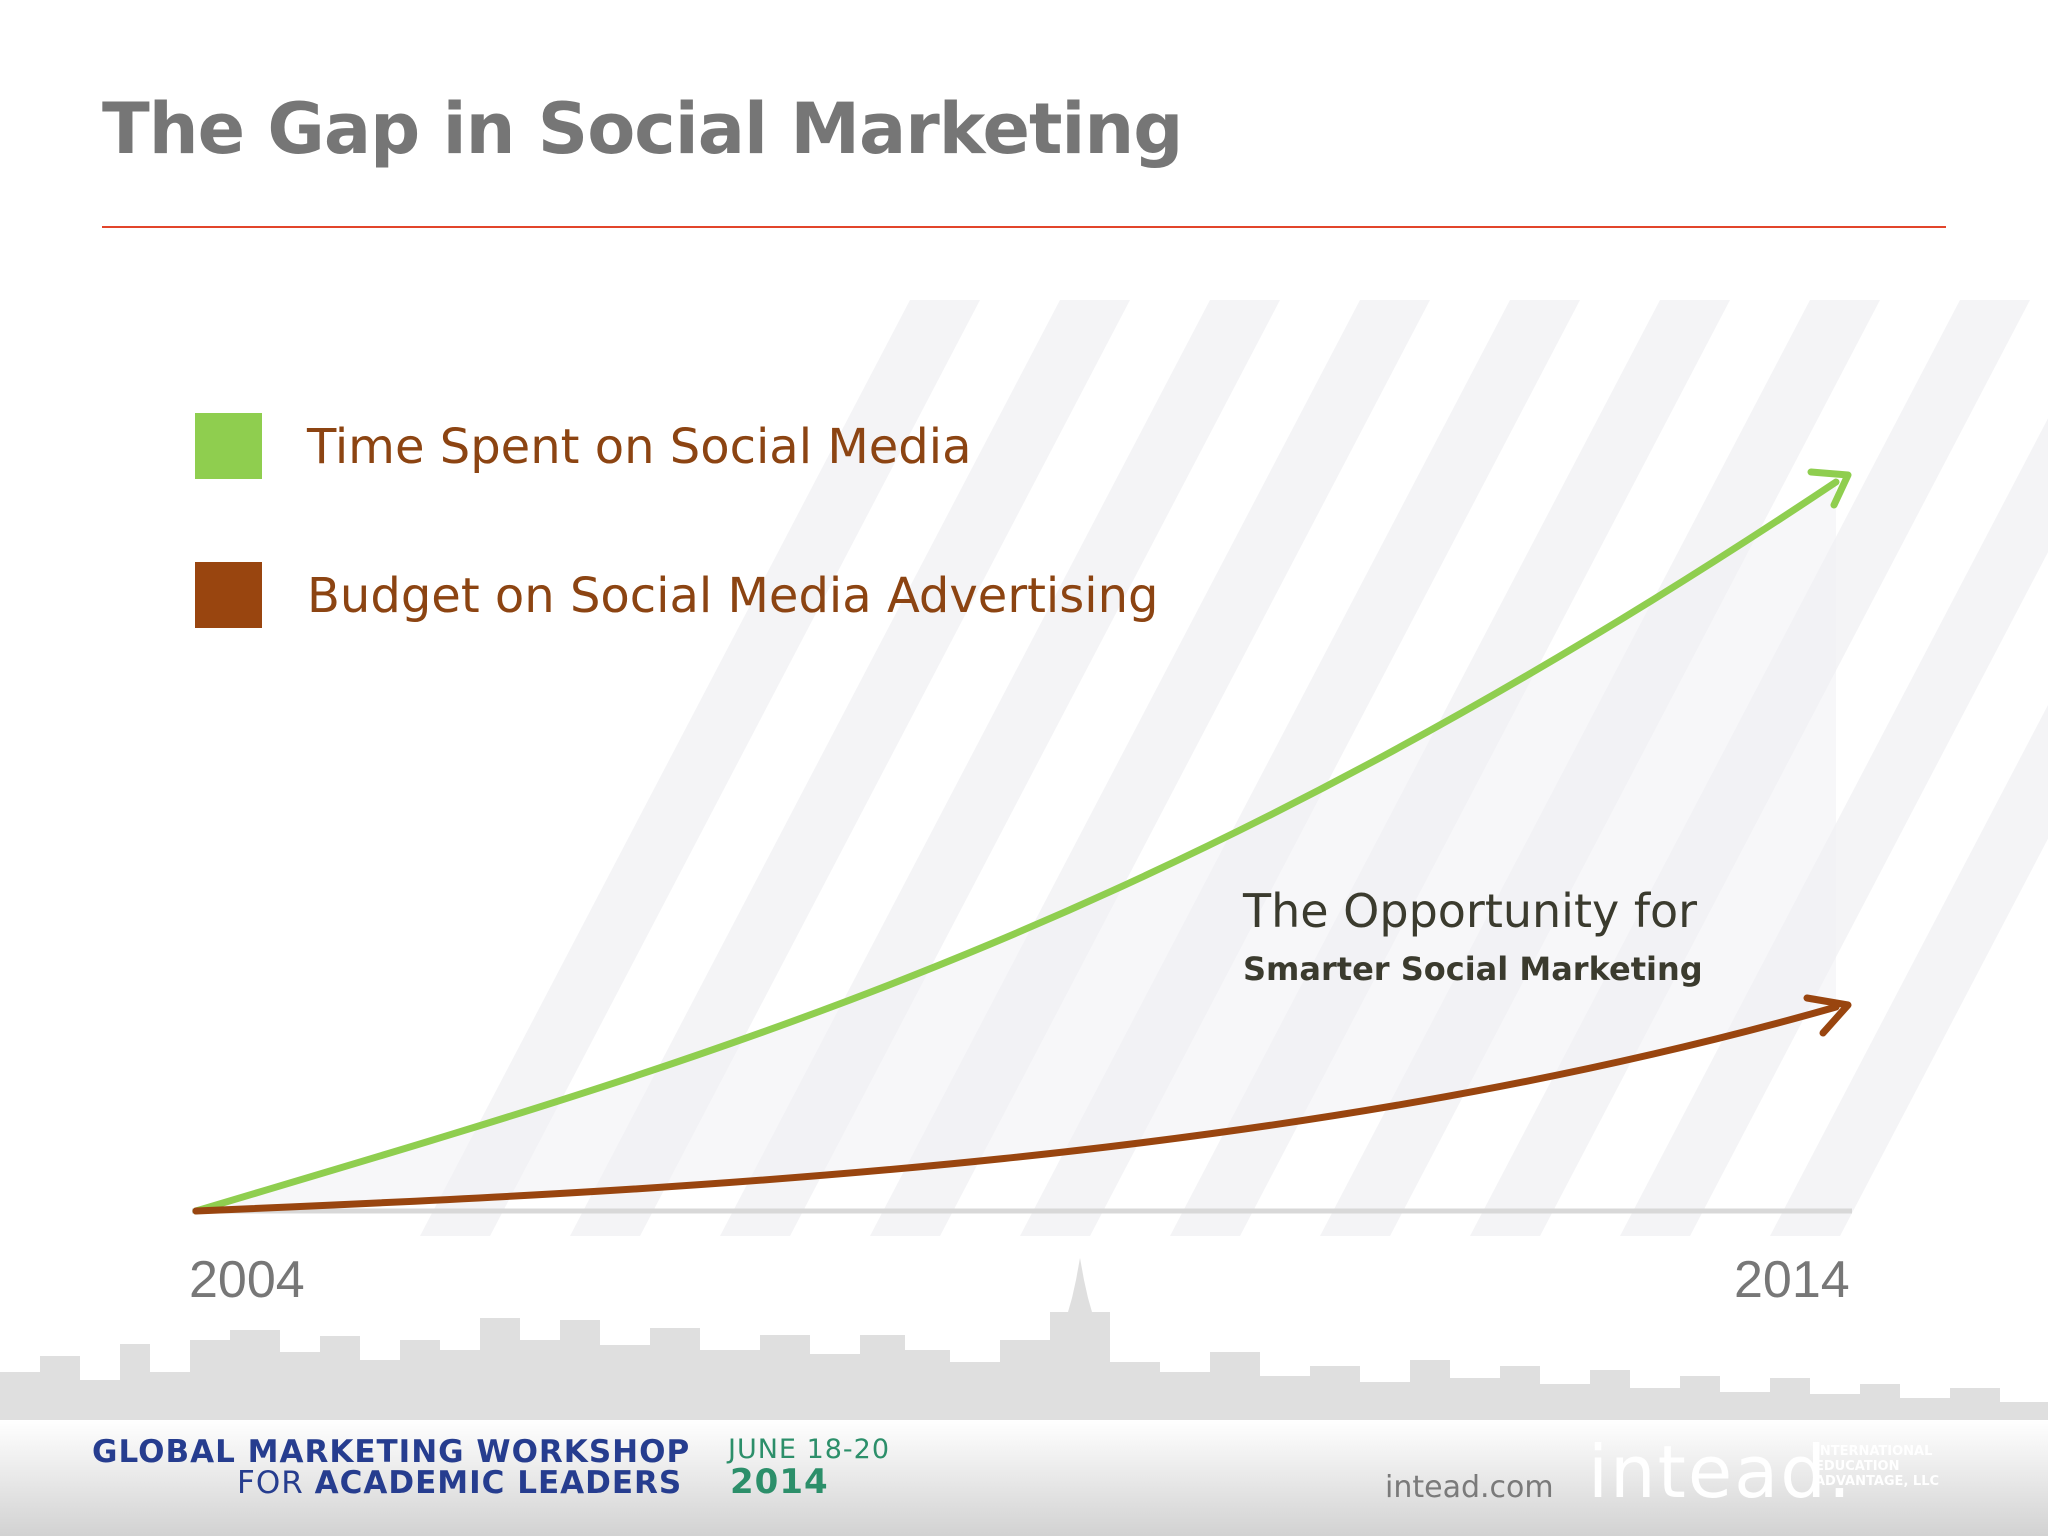  I want to click on footer-band, so click(1024, 1478).